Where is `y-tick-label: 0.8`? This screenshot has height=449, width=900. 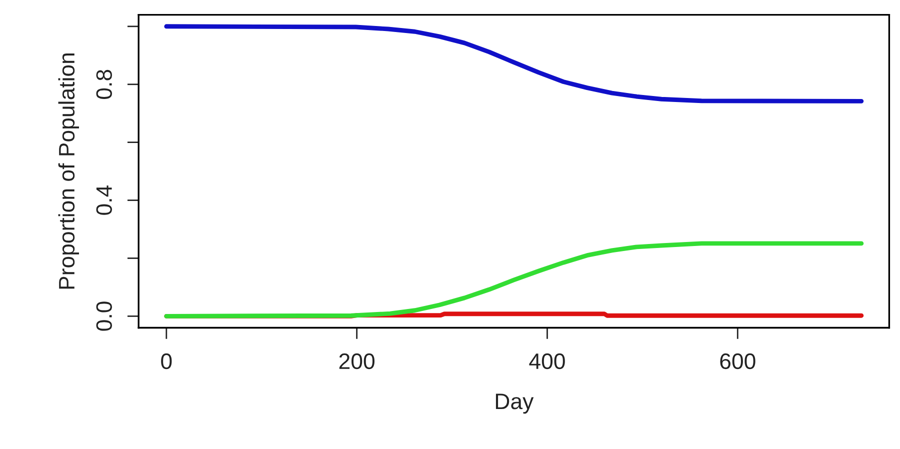
y-tick-label: 0.8 is located at coordinates (104, 84).